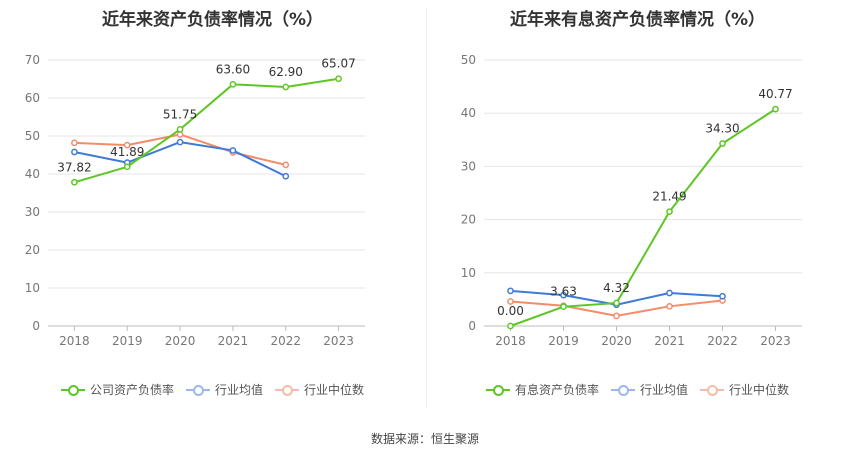 The image size is (850, 459). I want to click on data-label: 40.77, so click(775, 94).